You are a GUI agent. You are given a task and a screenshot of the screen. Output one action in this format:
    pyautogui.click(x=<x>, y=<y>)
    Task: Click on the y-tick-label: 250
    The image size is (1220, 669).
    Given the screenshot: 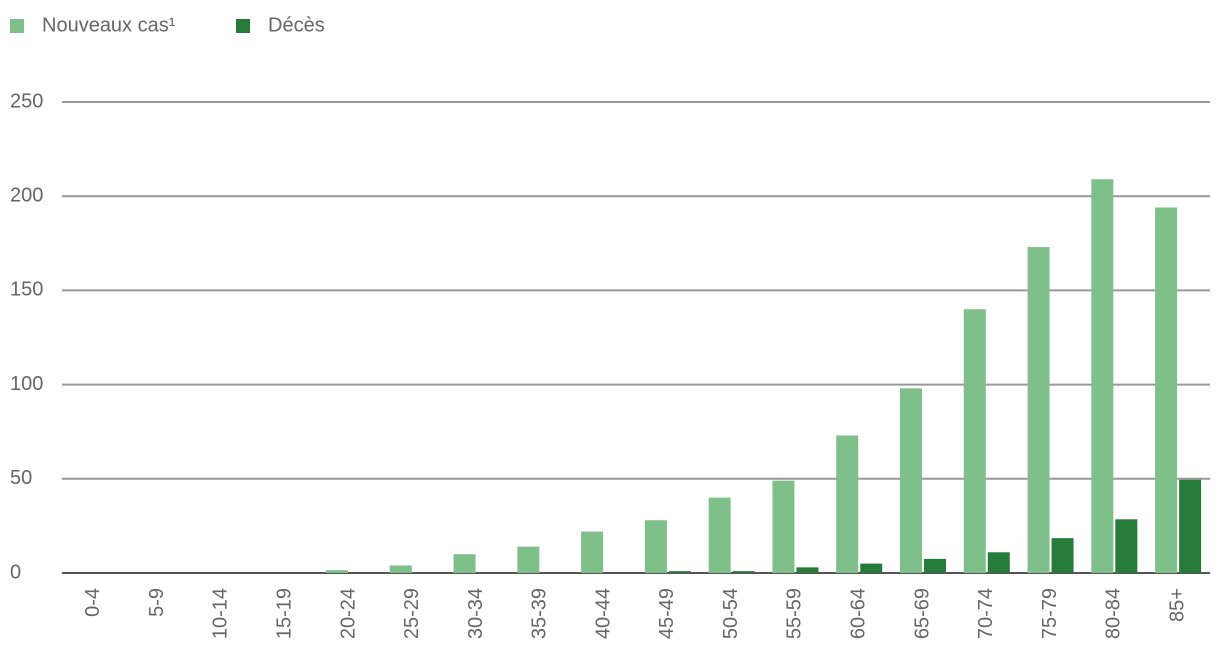 What is the action you would take?
    pyautogui.click(x=26, y=101)
    